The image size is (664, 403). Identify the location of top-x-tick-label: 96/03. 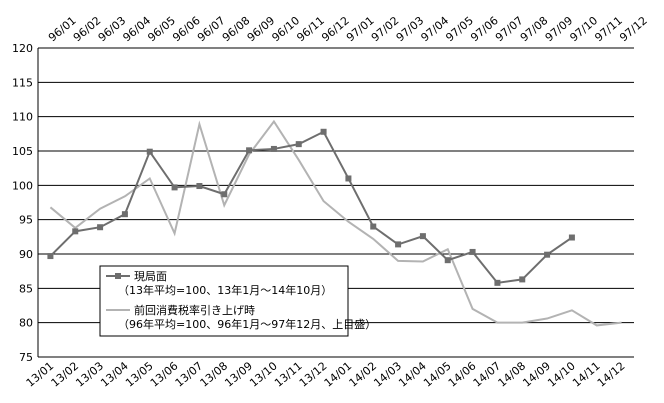
(112, 29).